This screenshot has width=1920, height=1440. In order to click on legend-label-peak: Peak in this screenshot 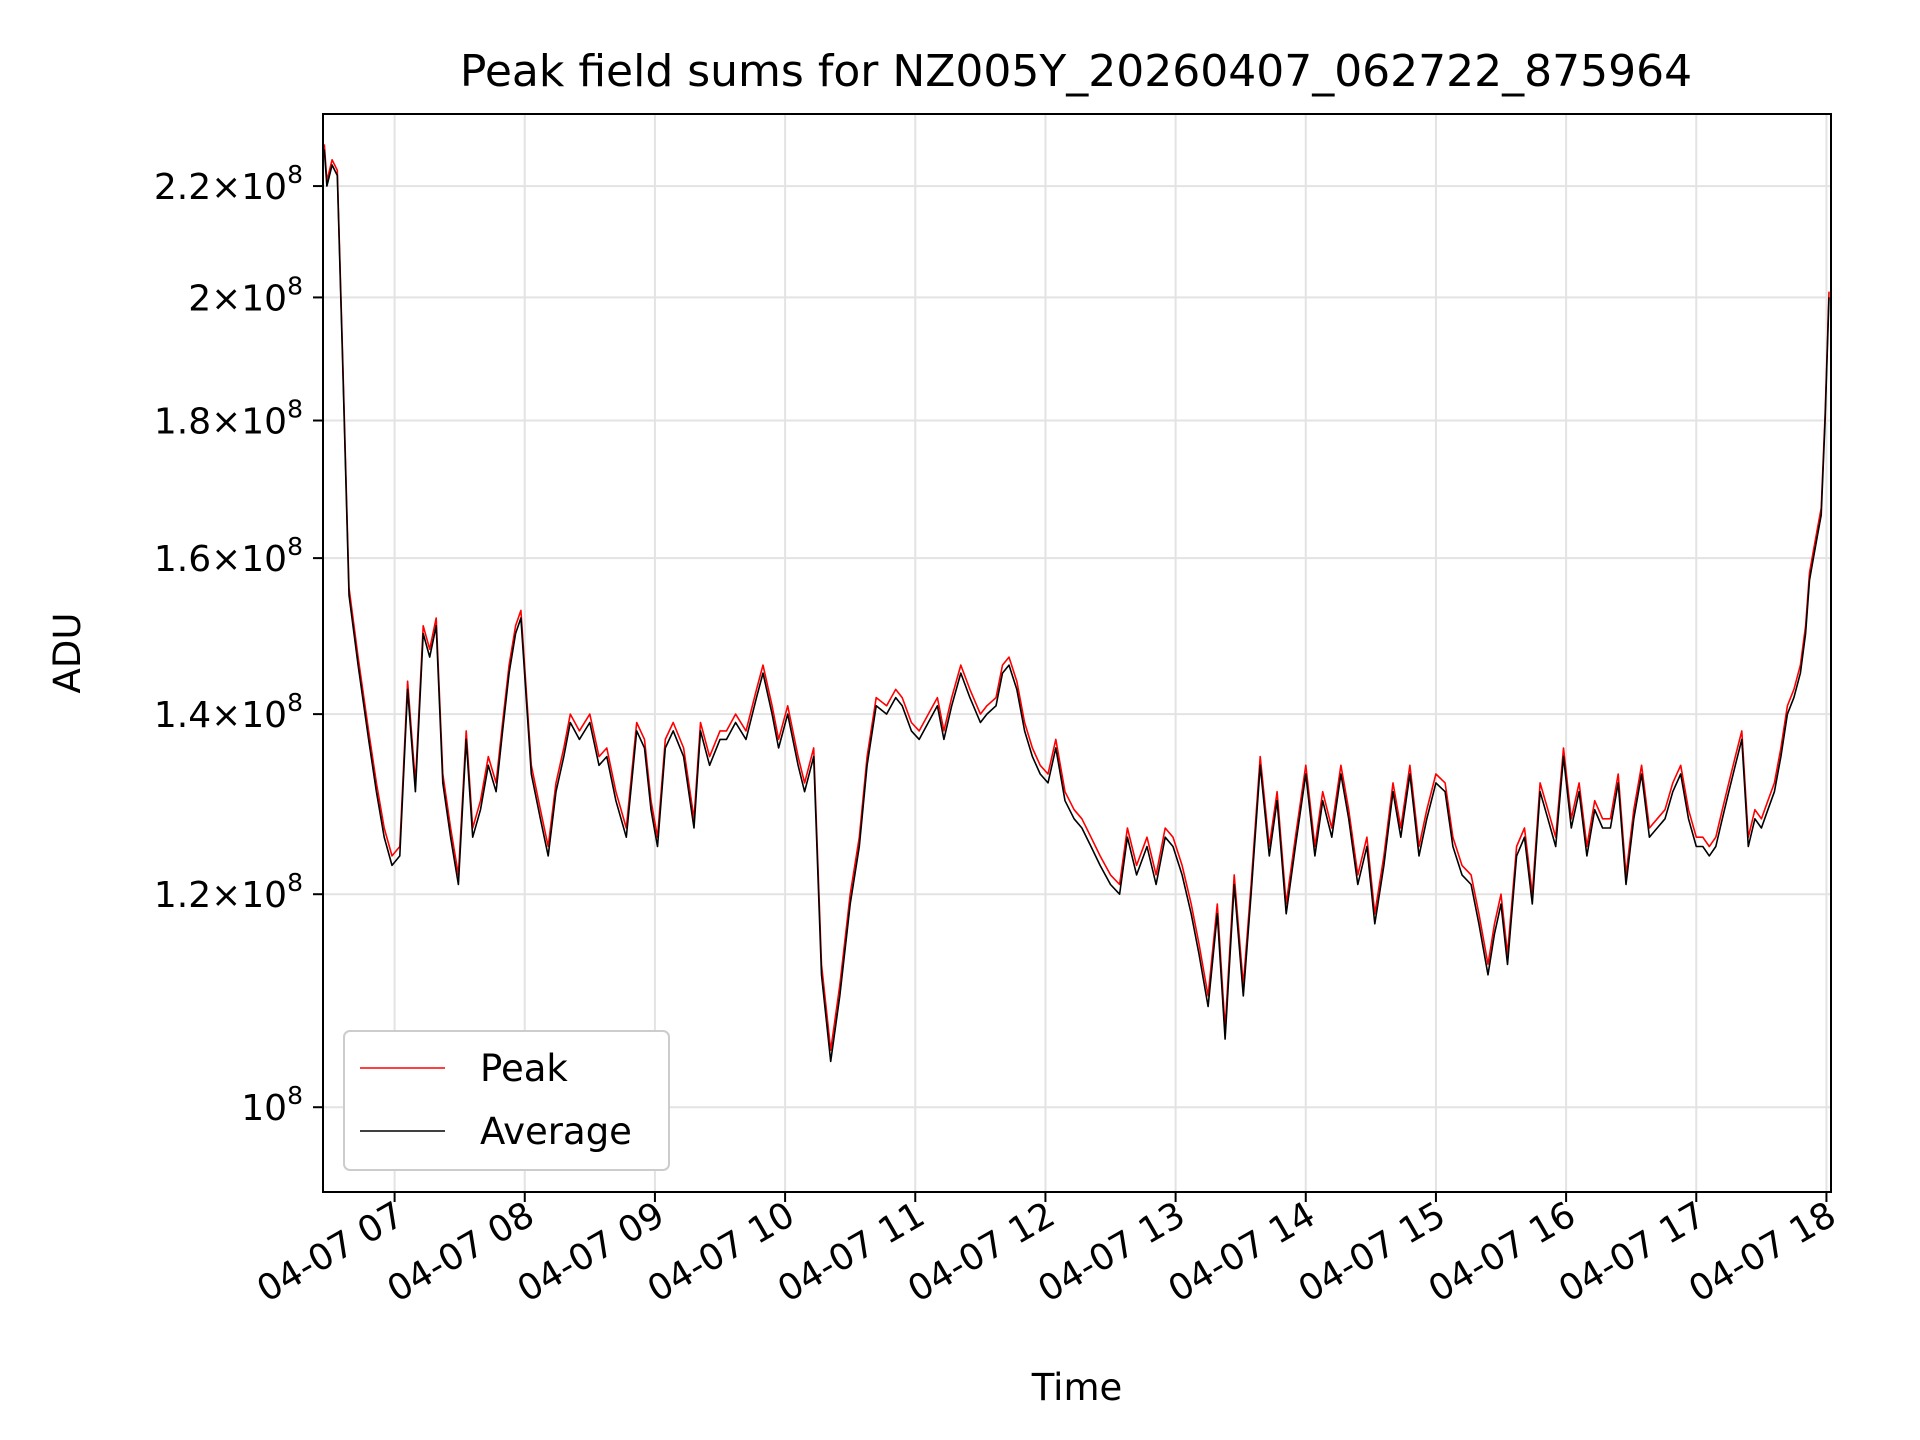, I will do `click(524, 1068)`.